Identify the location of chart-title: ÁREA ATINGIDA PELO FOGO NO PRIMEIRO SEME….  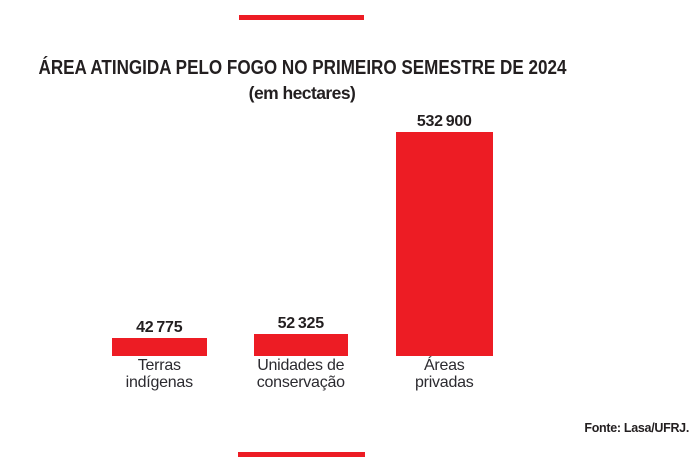
(302, 67).